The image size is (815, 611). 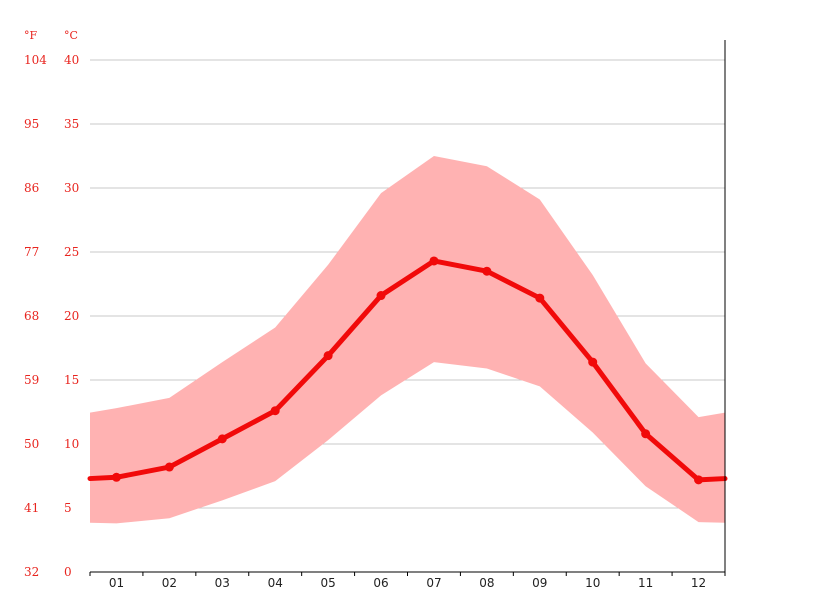 What do you see at coordinates (698, 583) in the screenshot?
I see `x-tick-12: 12` at bounding box center [698, 583].